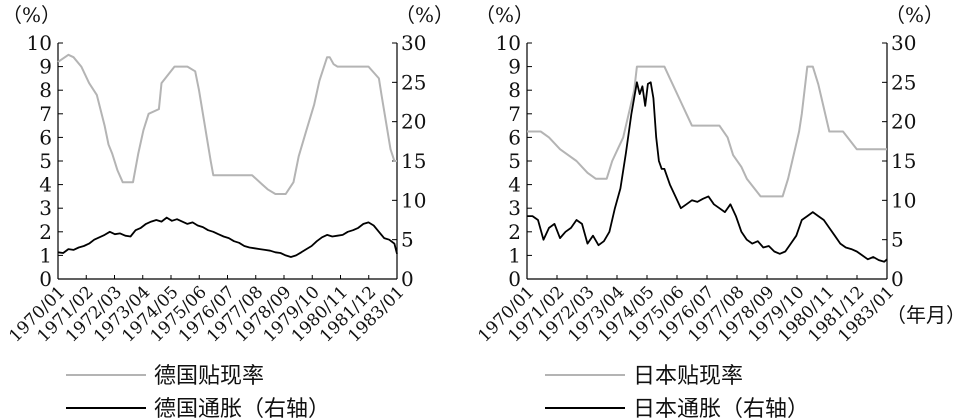  Describe the element at coordinates (926, 315) in the screenshot. I see `x-axis-unit: （年月）` at that location.